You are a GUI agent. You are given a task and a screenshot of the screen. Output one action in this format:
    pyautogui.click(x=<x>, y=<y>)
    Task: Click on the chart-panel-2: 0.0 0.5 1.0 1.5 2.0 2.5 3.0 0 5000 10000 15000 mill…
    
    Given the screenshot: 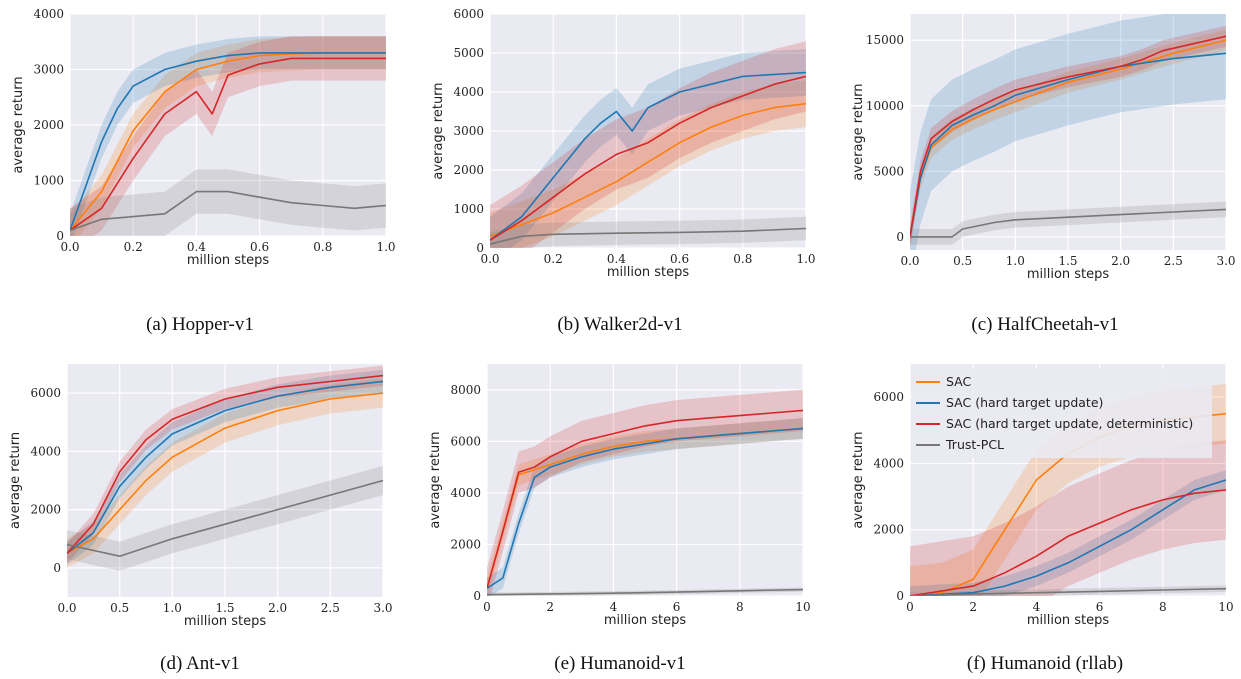 What is the action you would take?
    pyautogui.click(x=1043, y=174)
    